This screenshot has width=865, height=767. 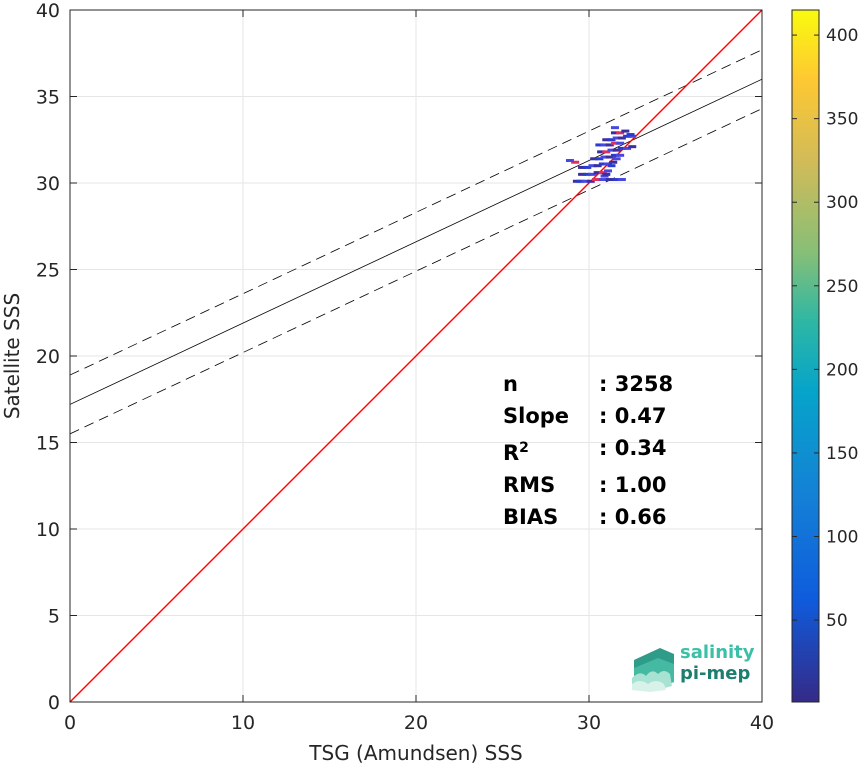 I want to click on stat-key: n, so click(x=510, y=384).